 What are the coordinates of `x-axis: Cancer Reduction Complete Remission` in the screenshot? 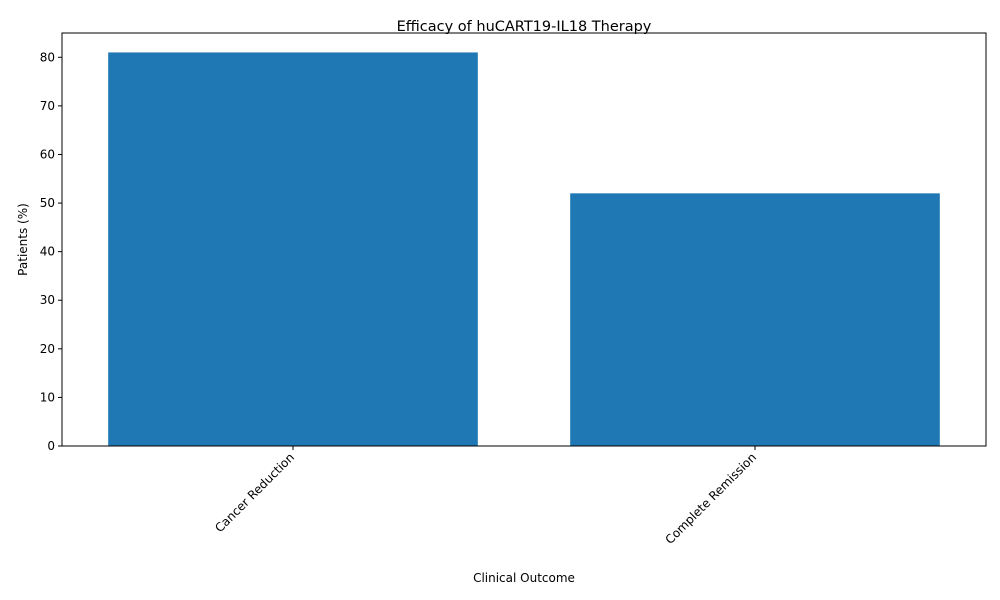 It's located at (485, 496).